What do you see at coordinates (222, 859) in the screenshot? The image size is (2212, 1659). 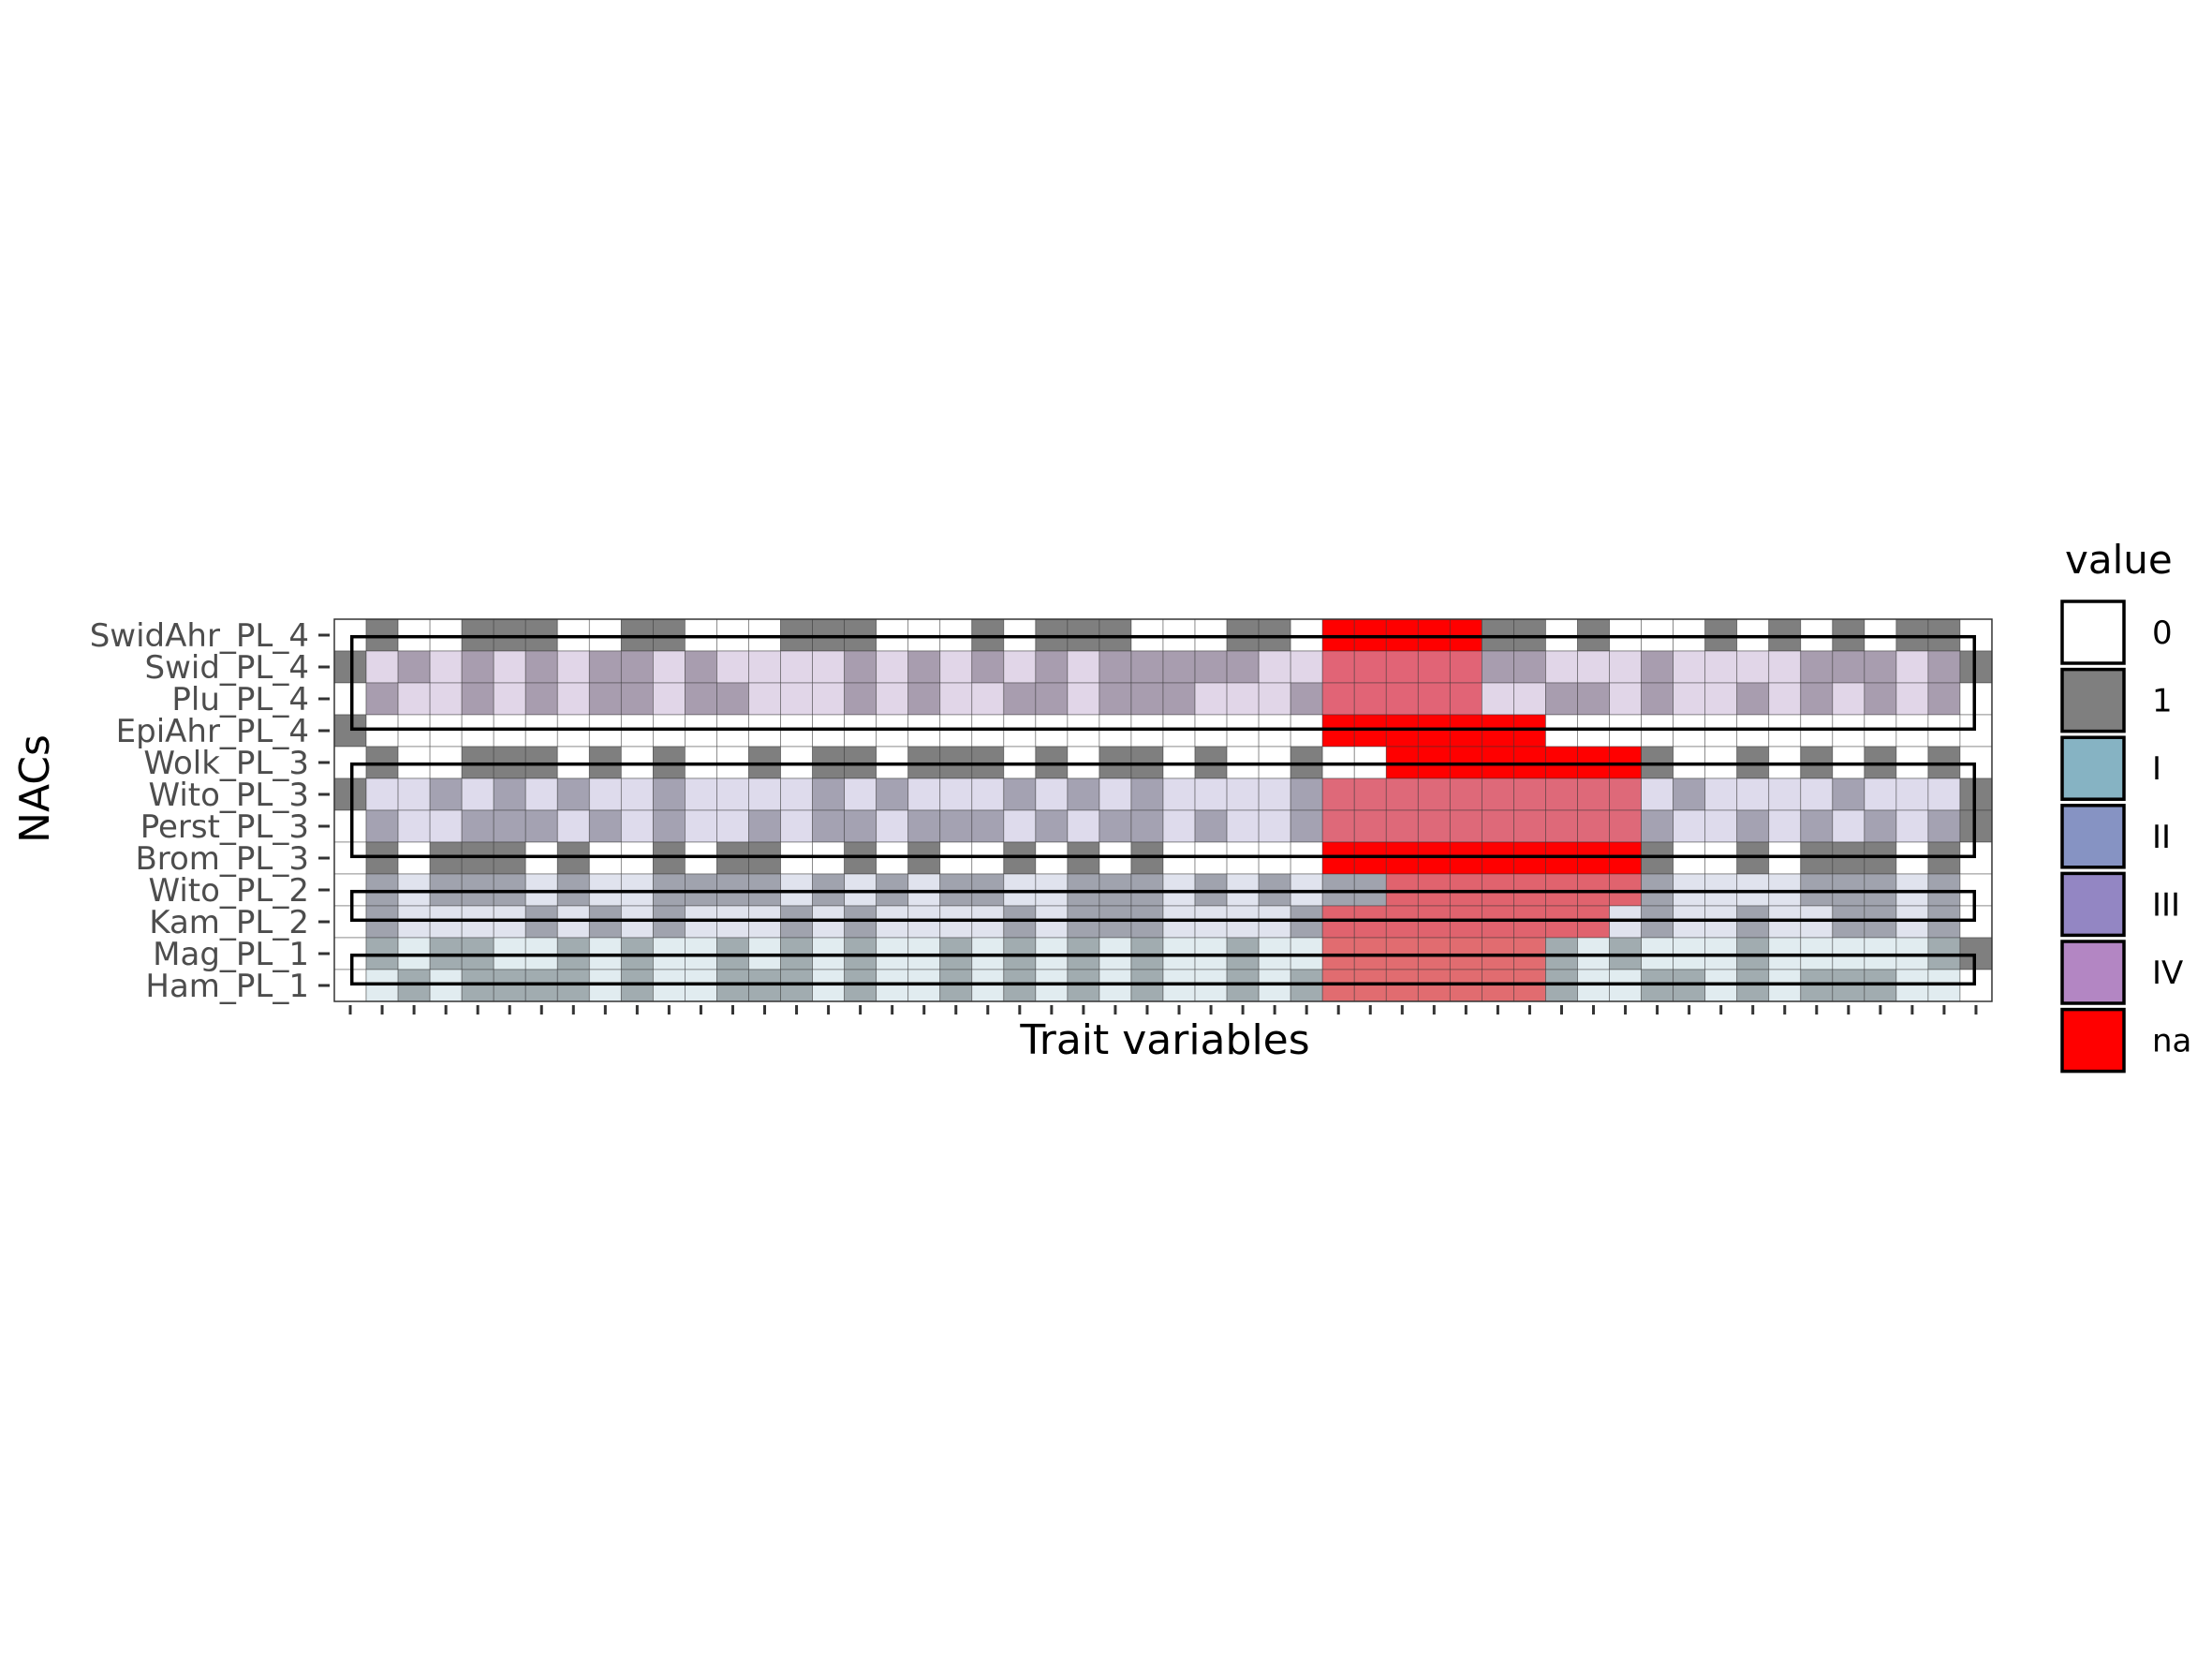 I see `y-tick-label: Brom_PL_3` at bounding box center [222, 859].